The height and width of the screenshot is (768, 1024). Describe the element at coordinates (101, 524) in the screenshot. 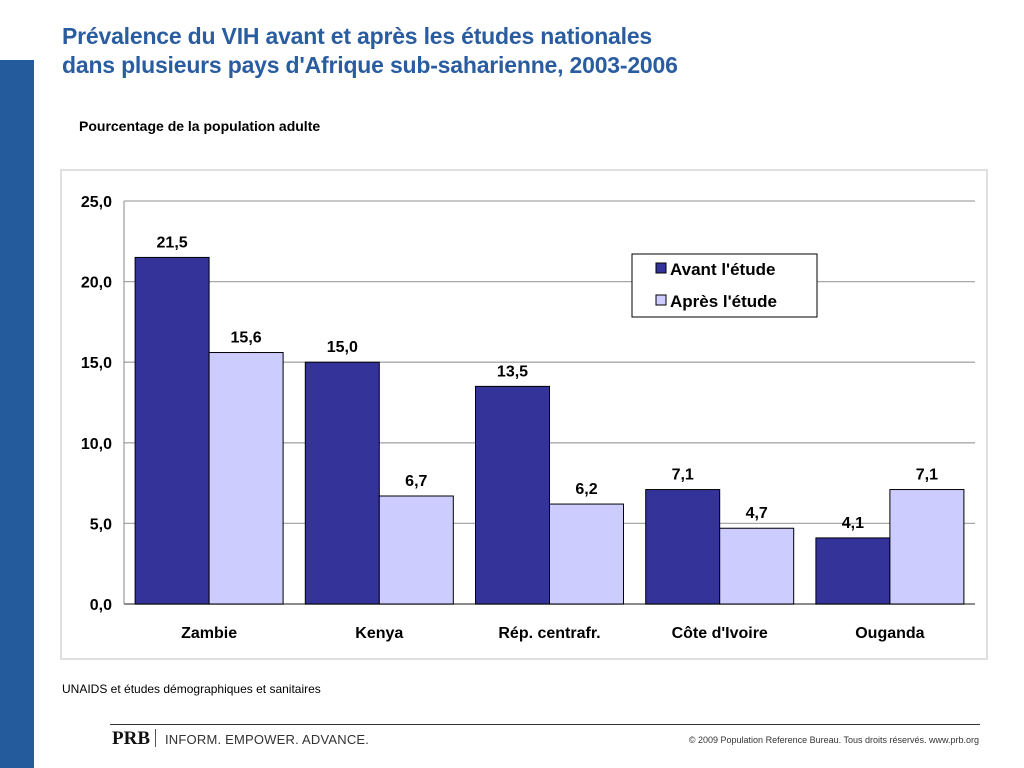

I see `y-tick-label: 5,0` at that location.